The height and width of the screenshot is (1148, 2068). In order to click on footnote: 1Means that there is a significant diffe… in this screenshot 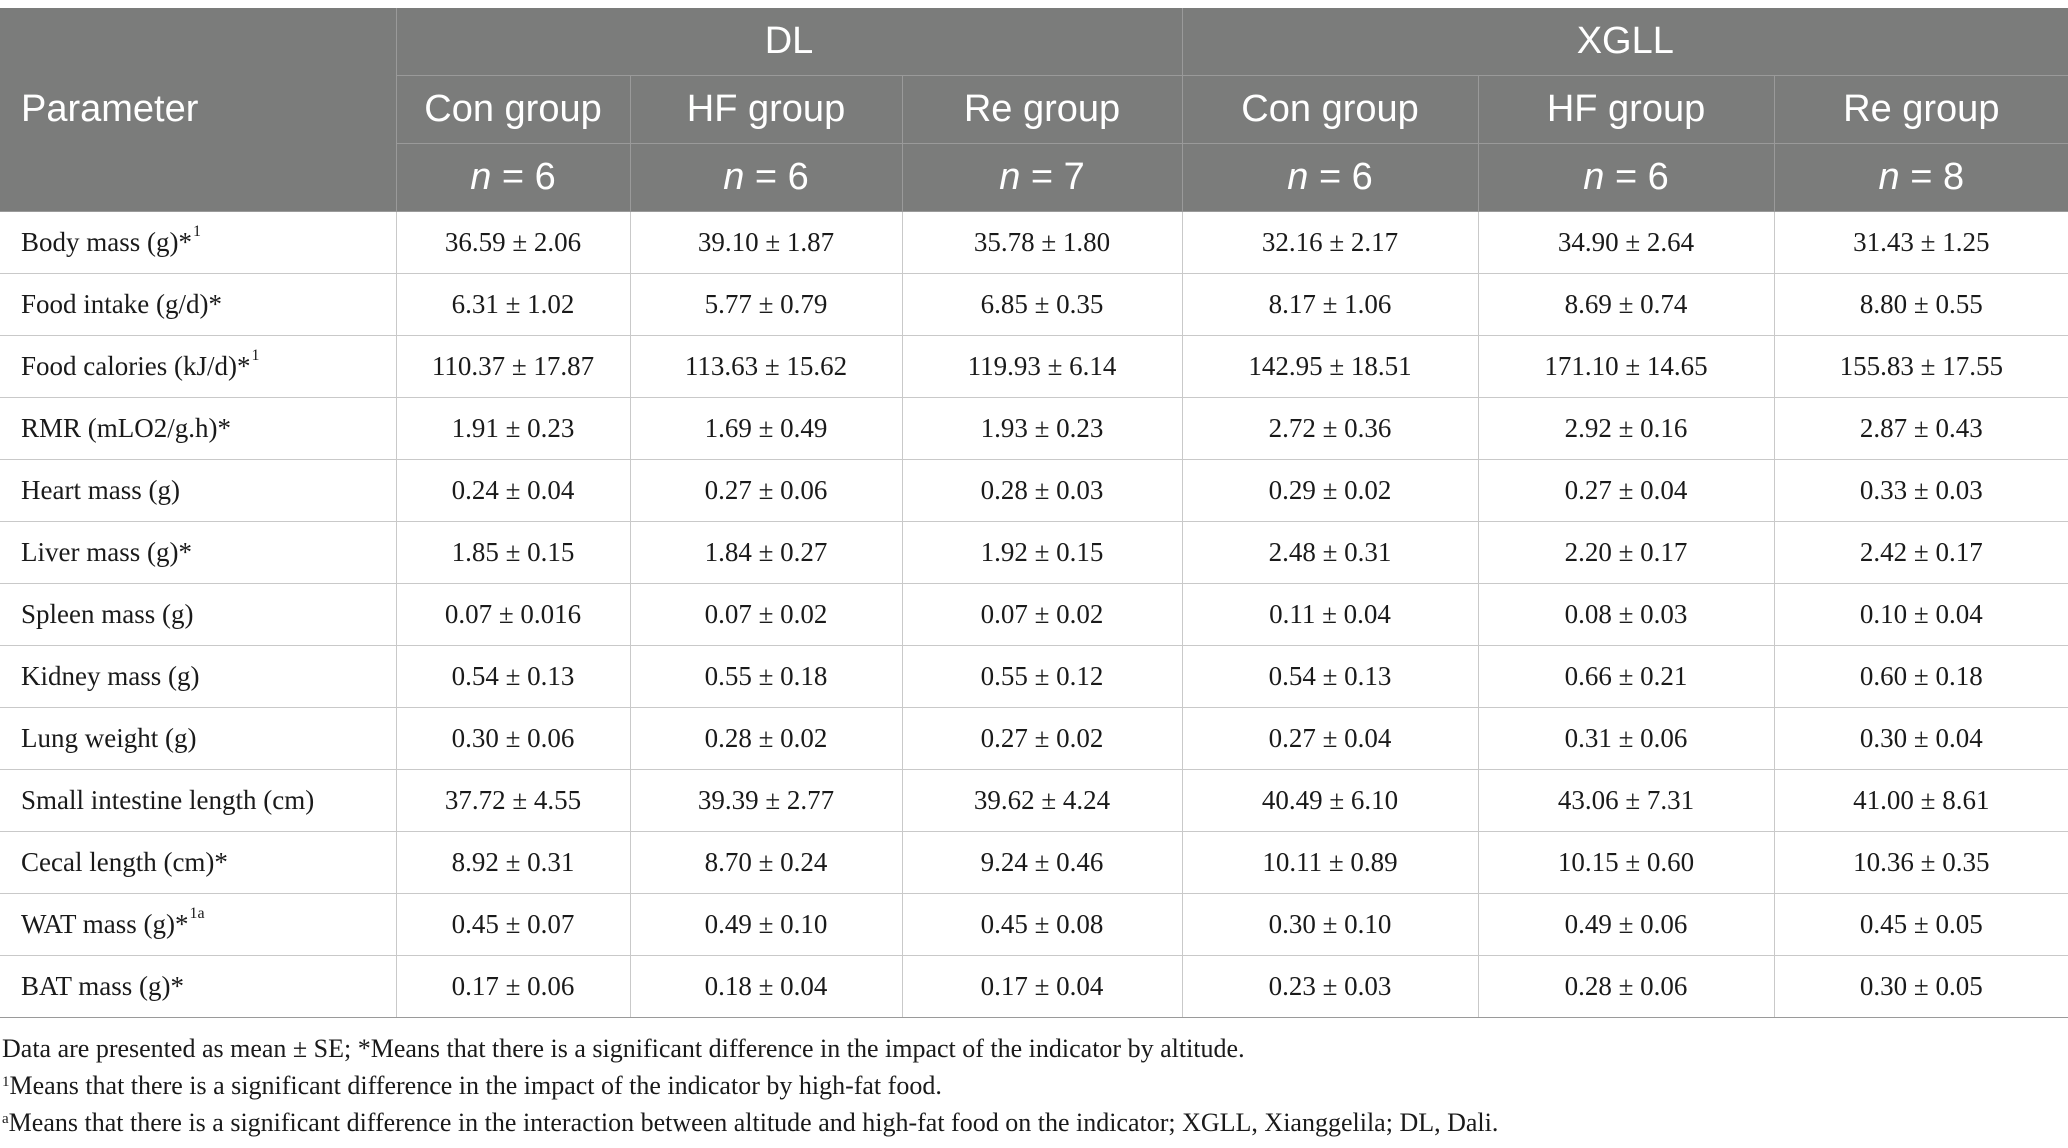, I will do `click(1032, 1085)`.